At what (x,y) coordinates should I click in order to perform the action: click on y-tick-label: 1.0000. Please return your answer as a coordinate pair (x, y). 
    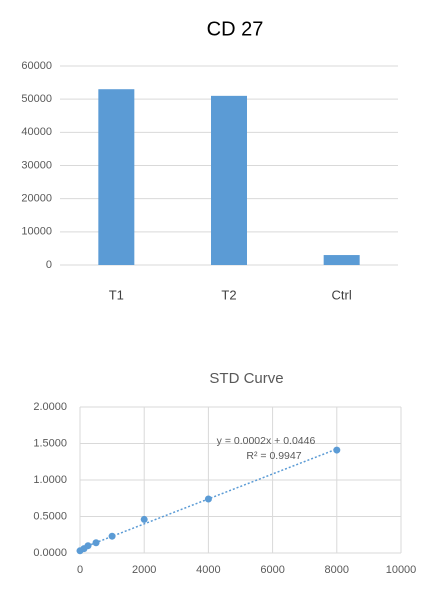
    Looking at the image, I should click on (50, 480).